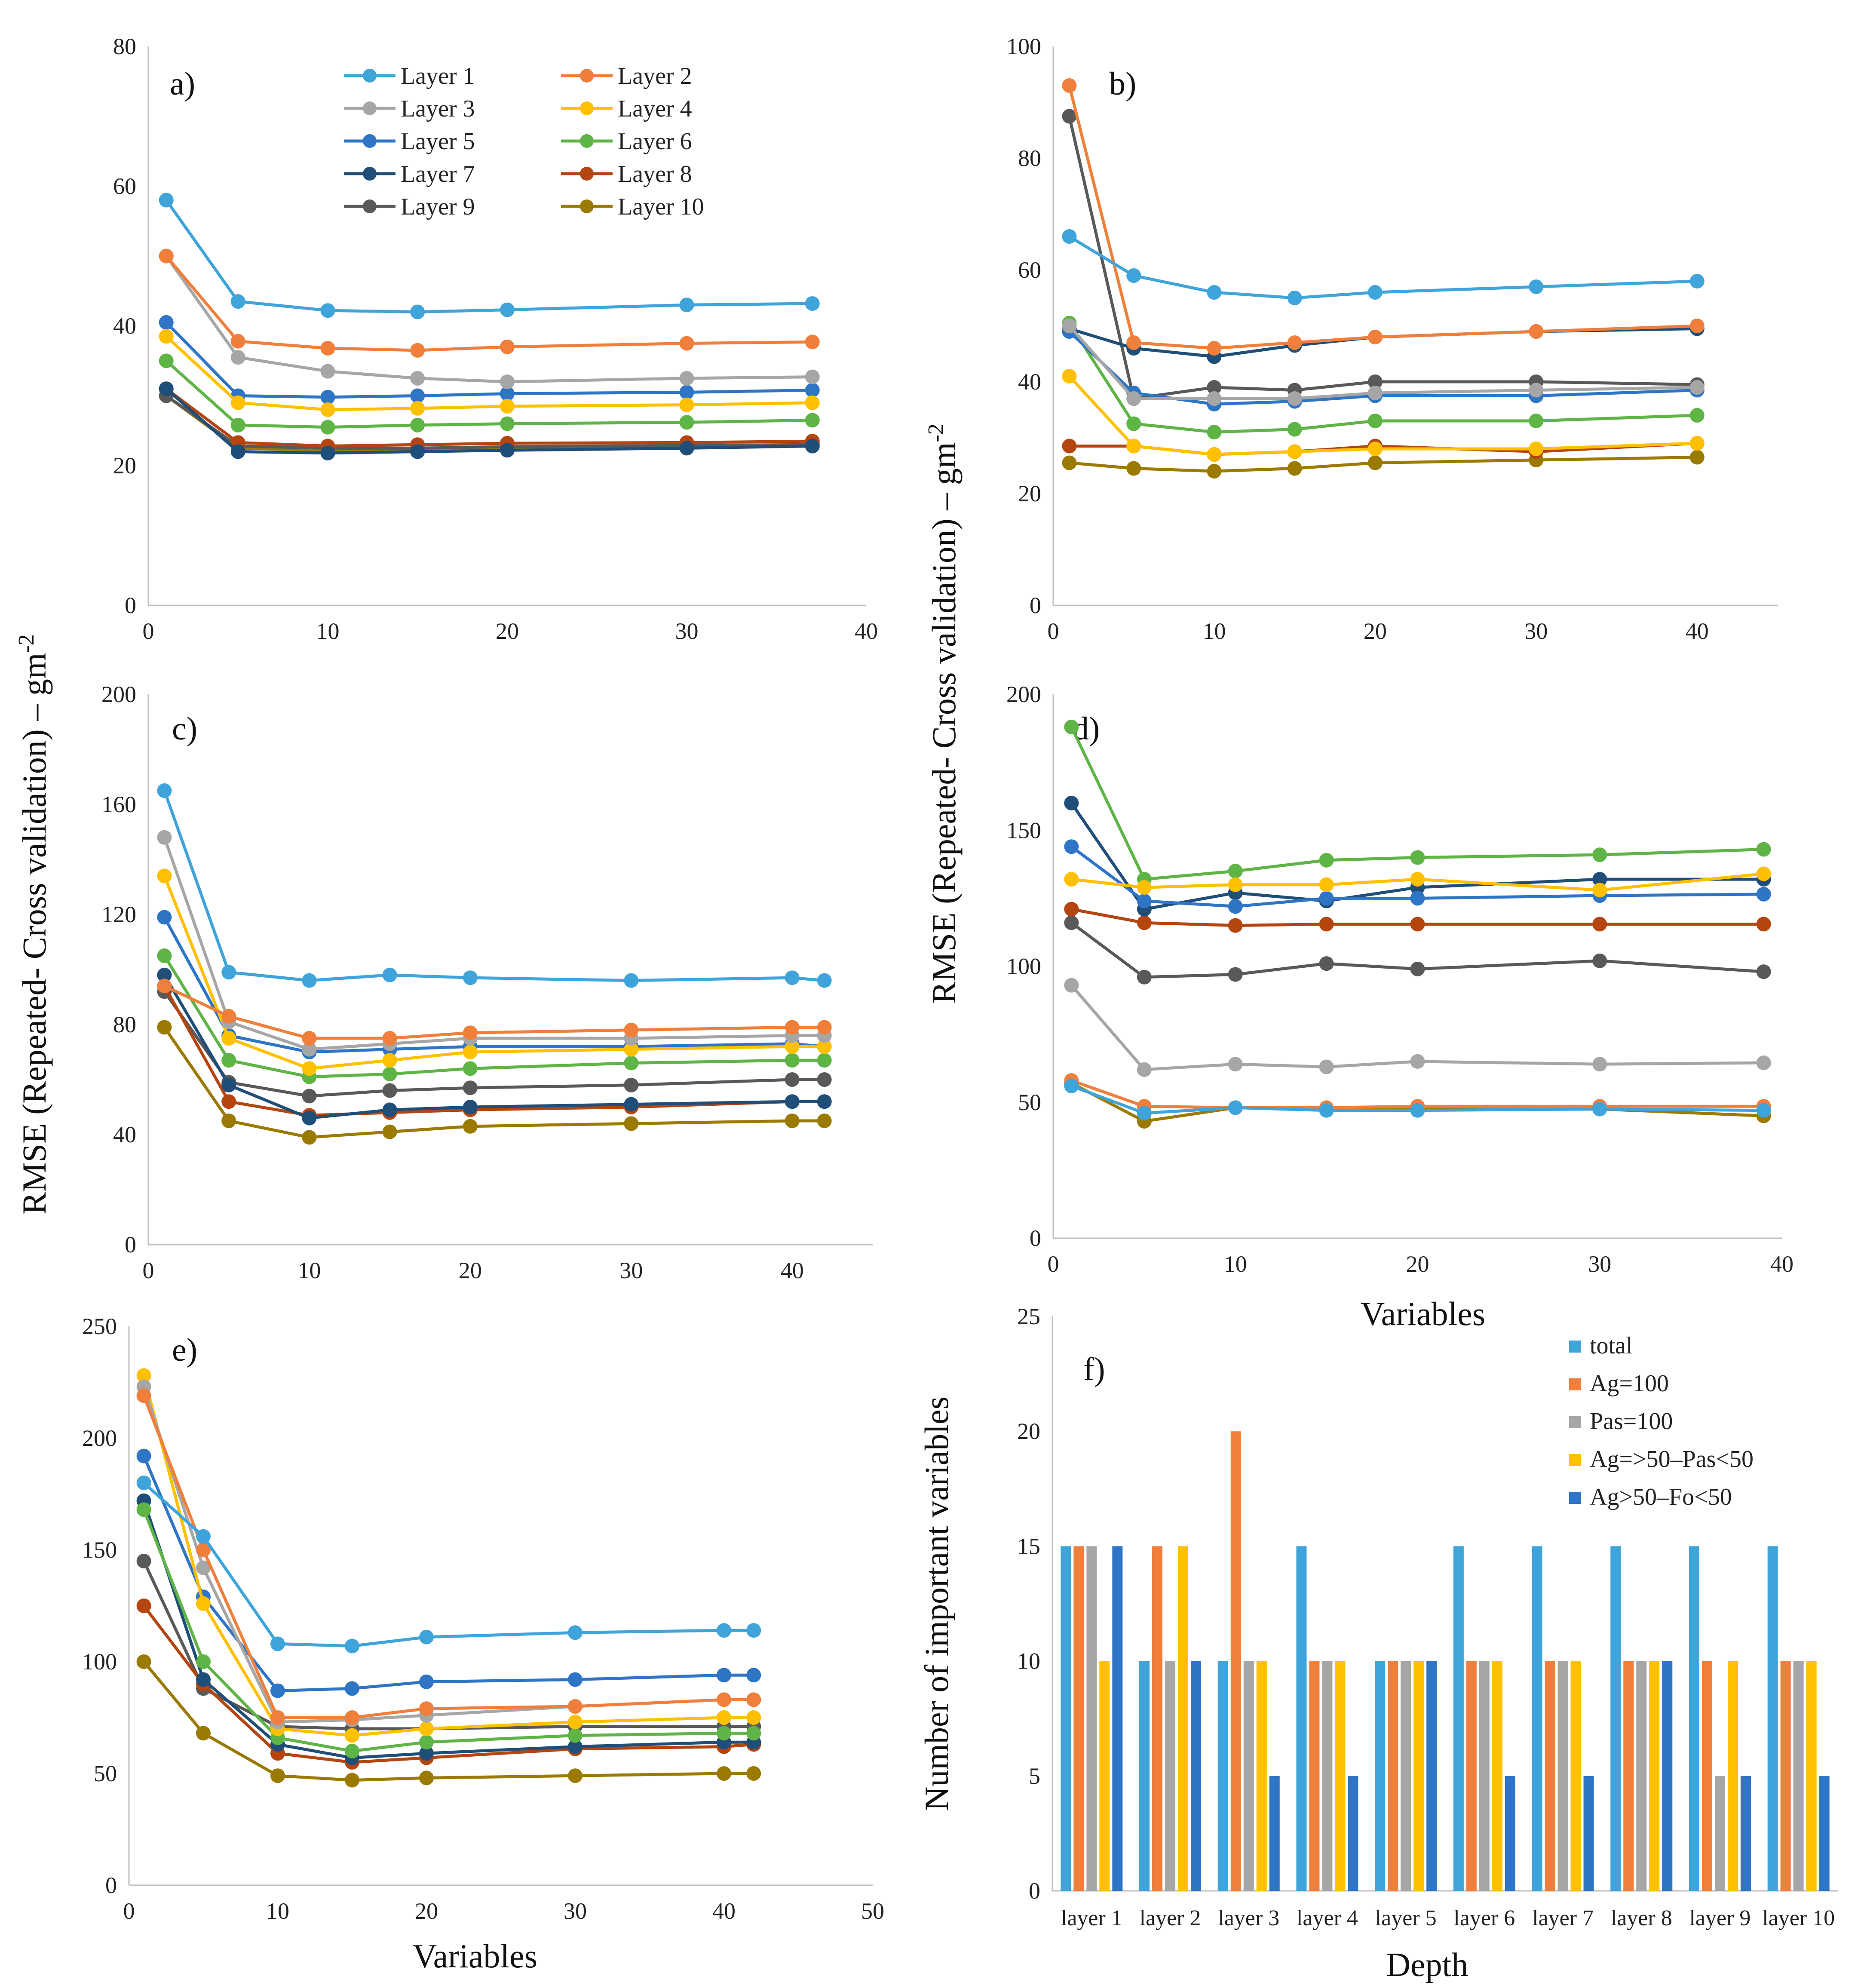 This screenshot has height=1988, width=1864. What do you see at coordinates (872, 1911) in the screenshot?
I see `x-tick-label: 50` at bounding box center [872, 1911].